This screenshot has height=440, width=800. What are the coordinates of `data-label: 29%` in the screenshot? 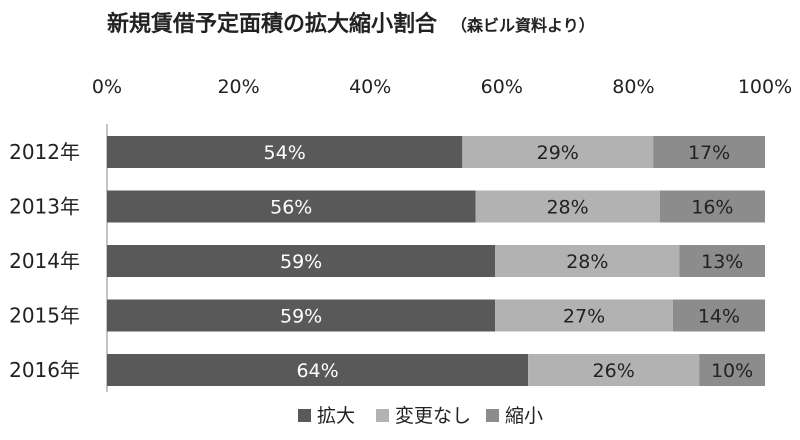 It's located at (558, 153).